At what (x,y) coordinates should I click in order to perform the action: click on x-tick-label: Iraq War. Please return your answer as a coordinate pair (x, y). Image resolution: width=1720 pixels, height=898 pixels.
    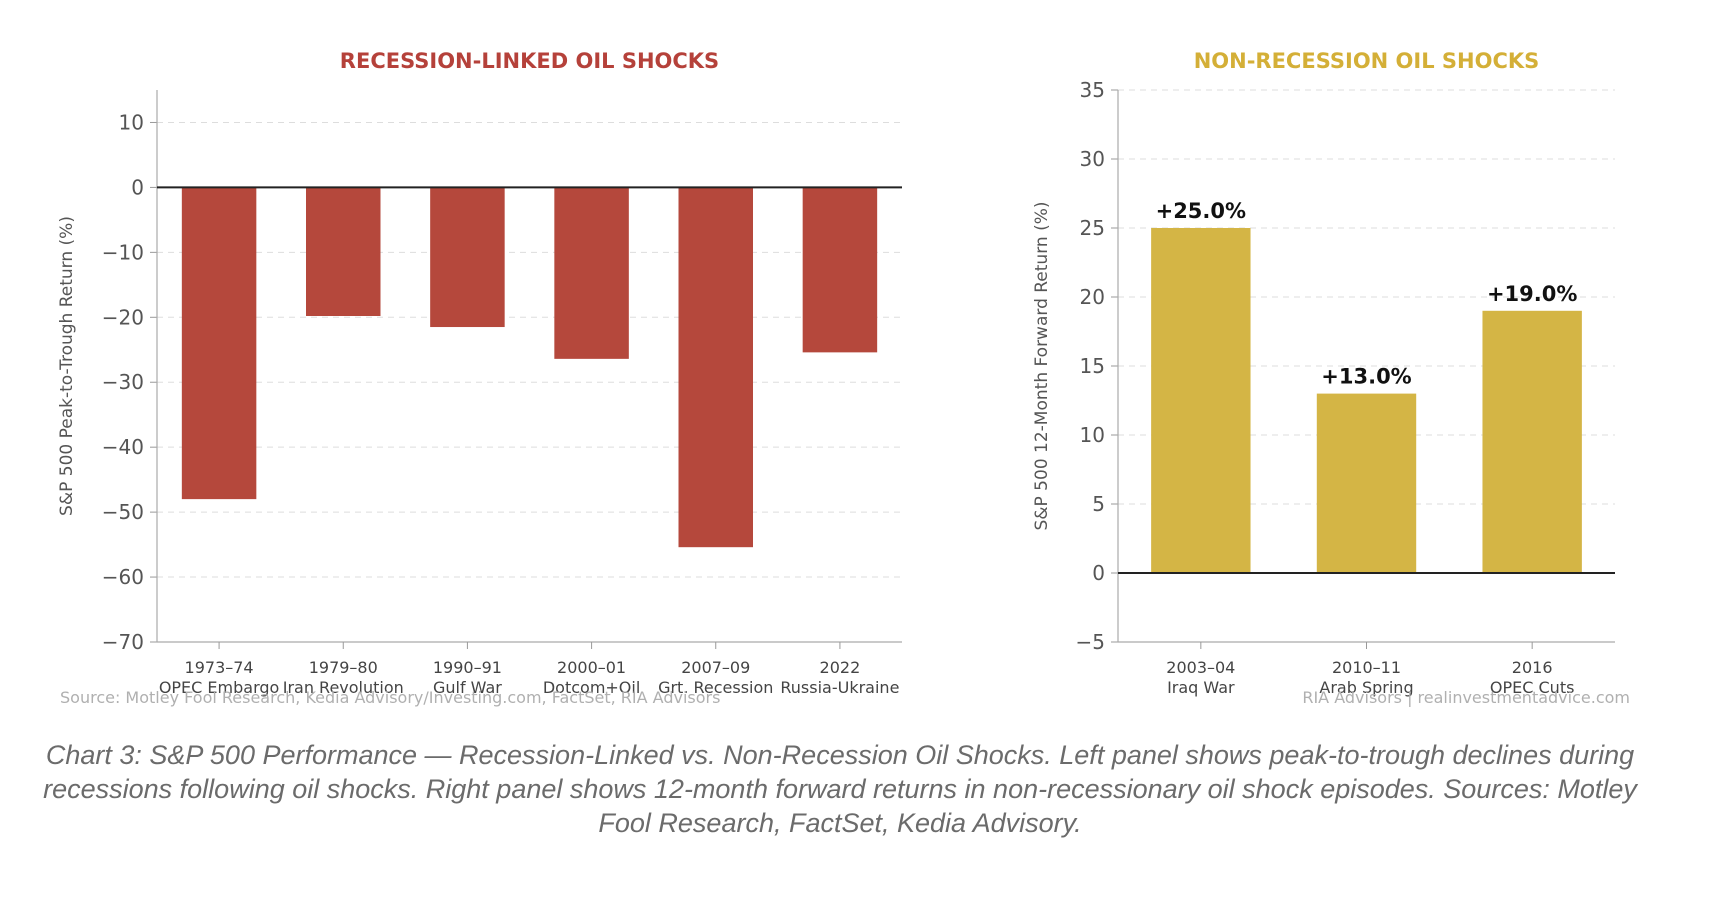
    Looking at the image, I should click on (1201, 687).